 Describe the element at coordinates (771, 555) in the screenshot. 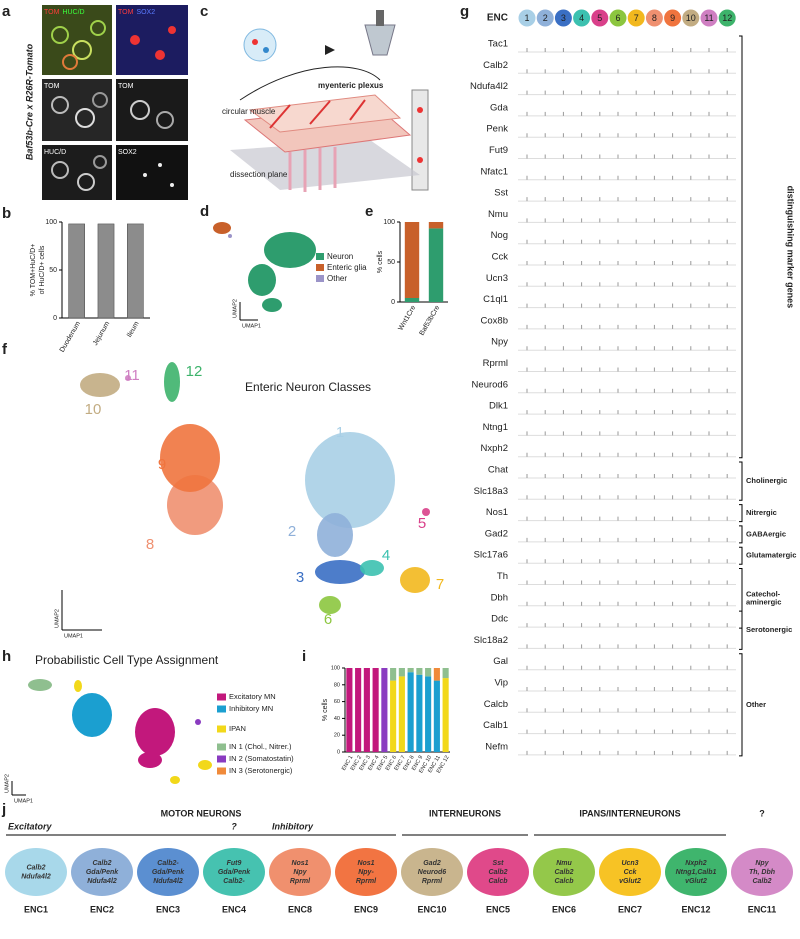

I see `group-label: Glutamatergic` at that location.